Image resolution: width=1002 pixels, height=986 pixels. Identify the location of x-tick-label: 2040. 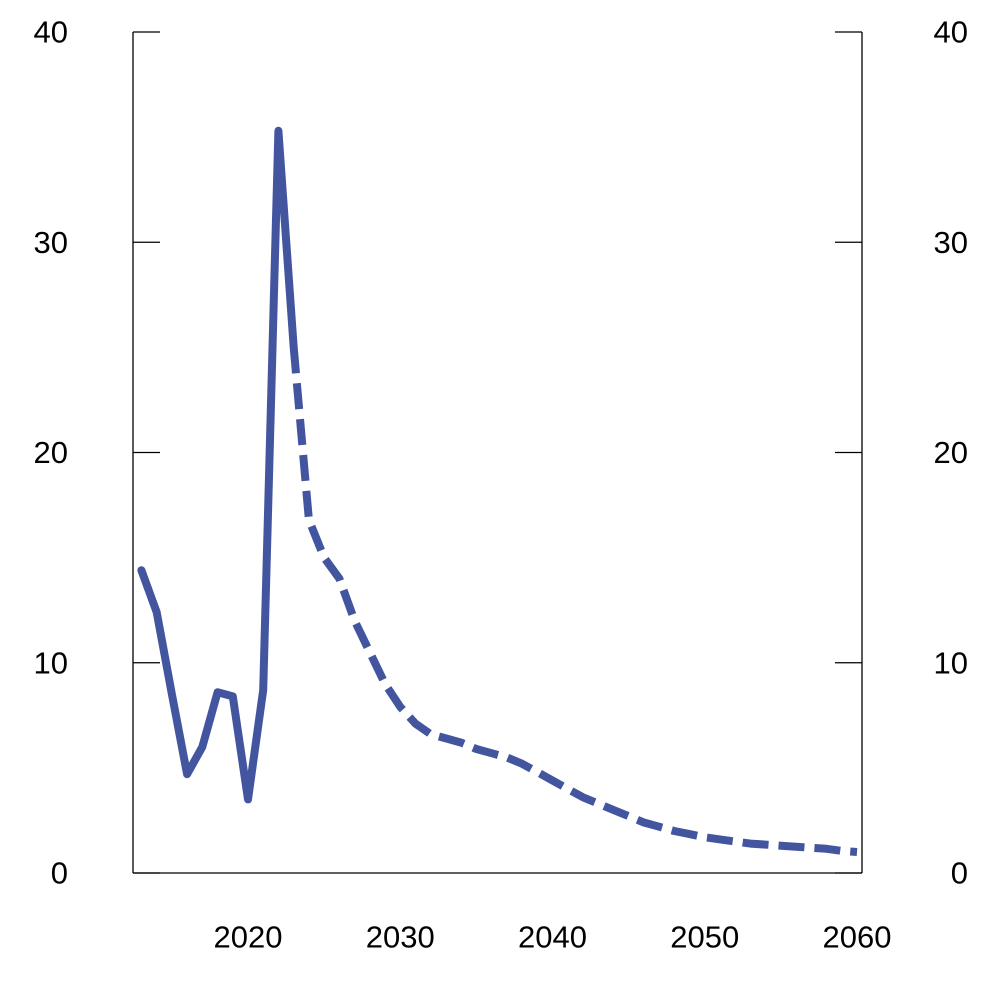
(552, 937).